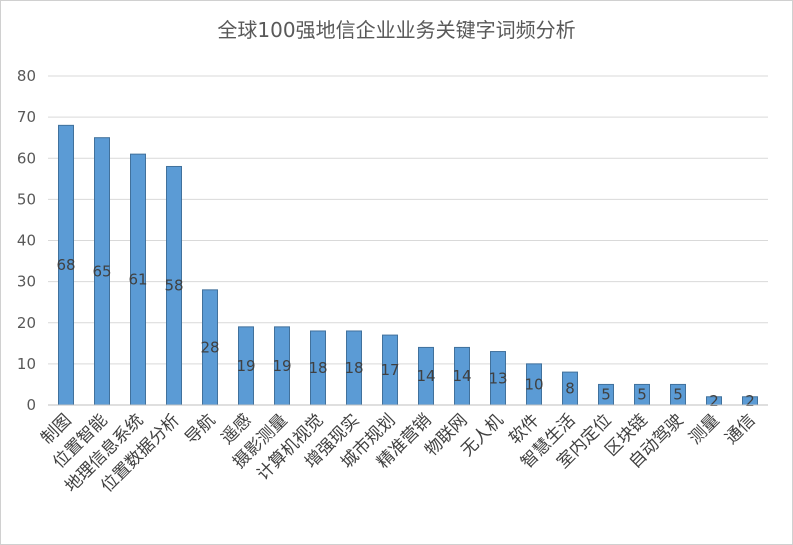  What do you see at coordinates (209, 347) in the screenshot?
I see `data-label: 28` at bounding box center [209, 347].